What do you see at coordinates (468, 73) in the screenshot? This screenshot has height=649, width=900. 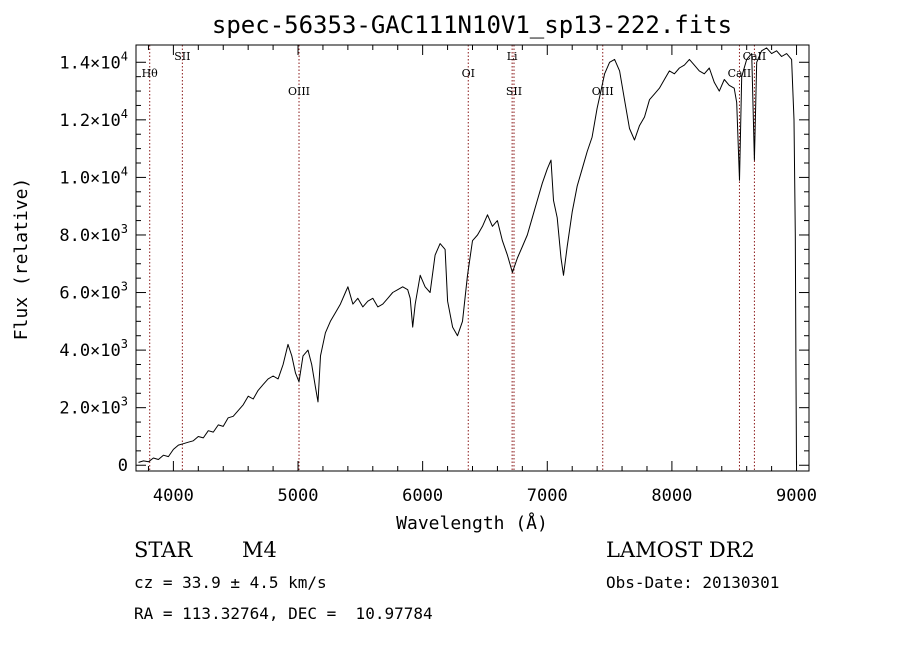 I see `line-label-3: OI` at bounding box center [468, 73].